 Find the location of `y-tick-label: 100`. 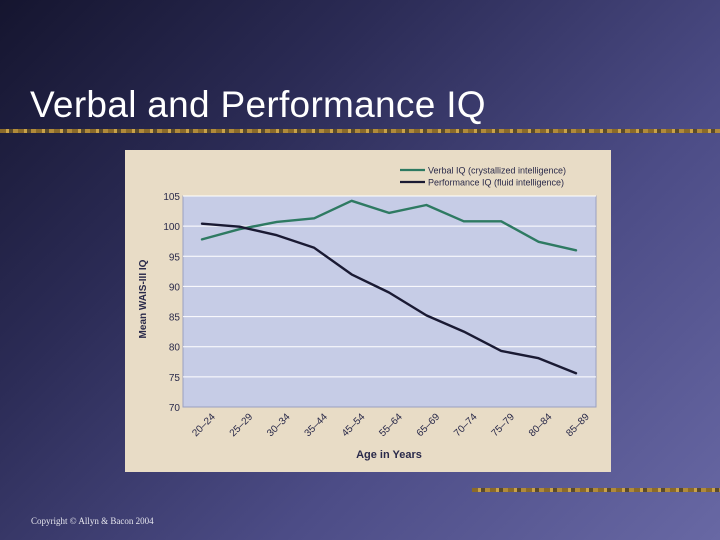

y-tick-label: 100 is located at coordinates (171, 227).